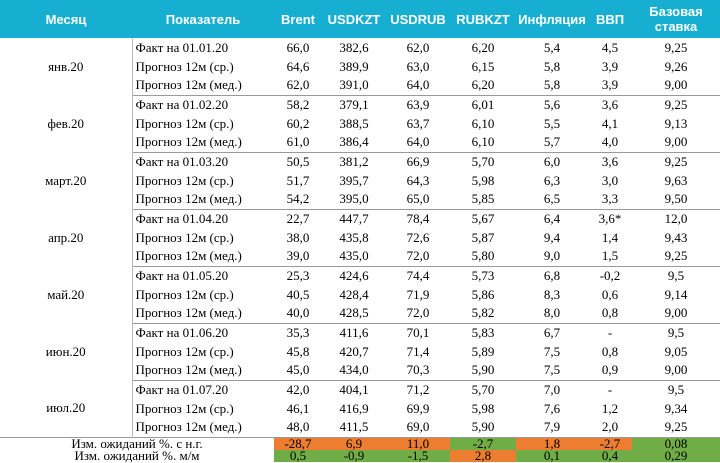 This screenshot has width=720, height=463. I want to click on brent-cell: 40,5, so click(298, 294).